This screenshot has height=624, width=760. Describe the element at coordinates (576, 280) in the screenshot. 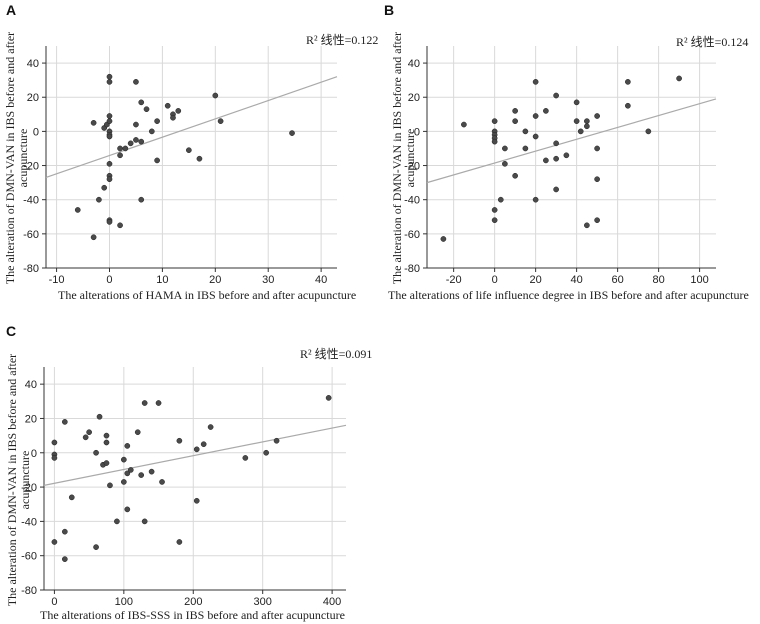

I see `x-tick-label: 40` at that location.